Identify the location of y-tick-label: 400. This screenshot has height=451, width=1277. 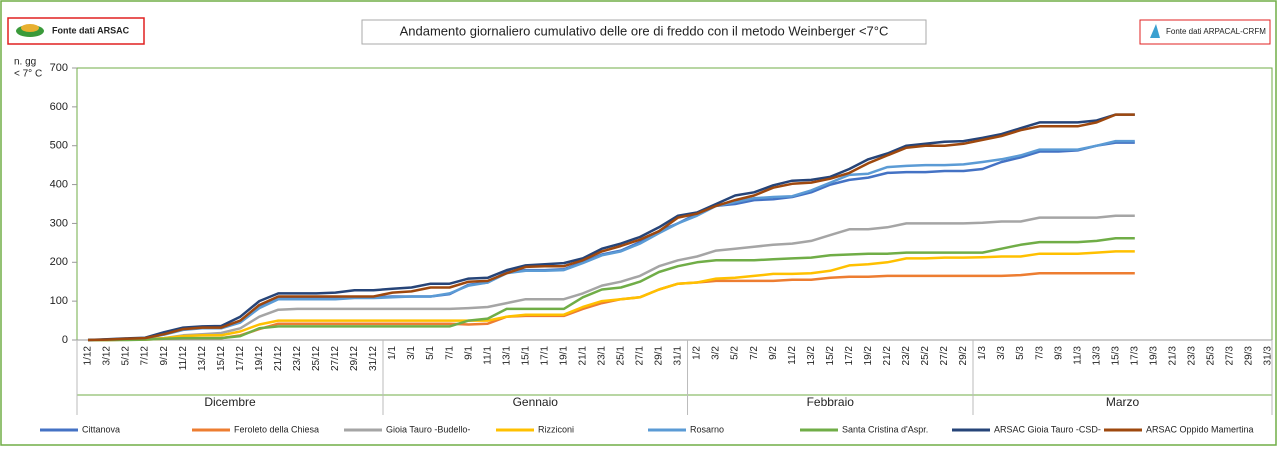
(59, 184).